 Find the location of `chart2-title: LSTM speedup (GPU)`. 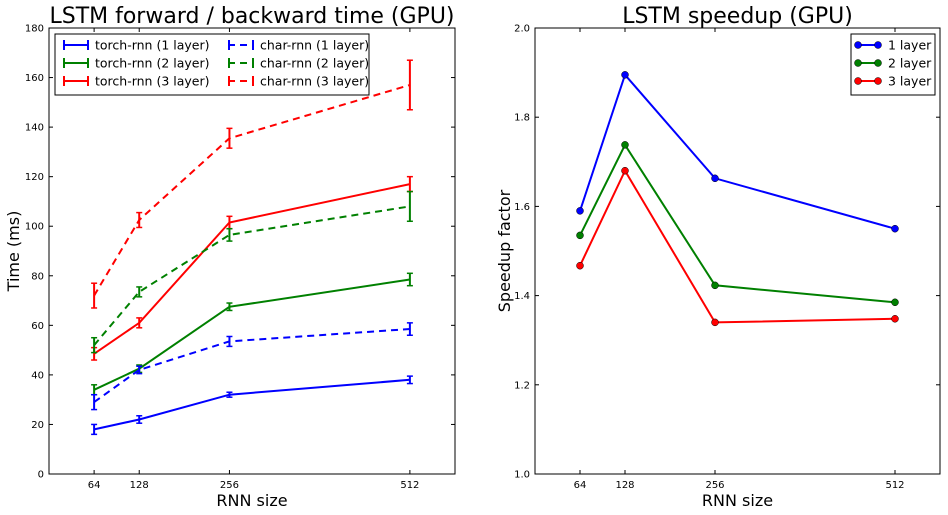

chart2-title: LSTM speedup (GPU) is located at coordinates (737, 16).